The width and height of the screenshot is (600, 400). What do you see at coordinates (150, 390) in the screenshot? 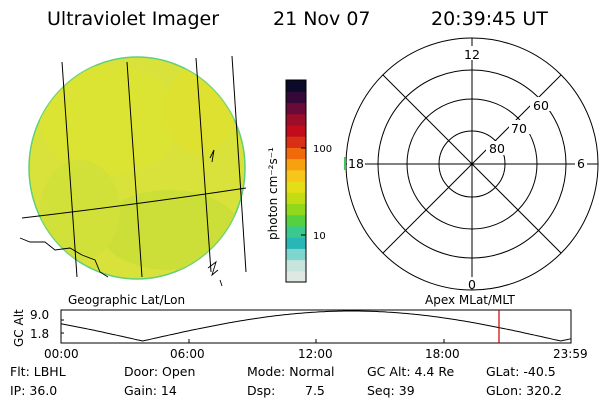
I see `status-gain: Gain: 14` at bounding box center [150, 390].